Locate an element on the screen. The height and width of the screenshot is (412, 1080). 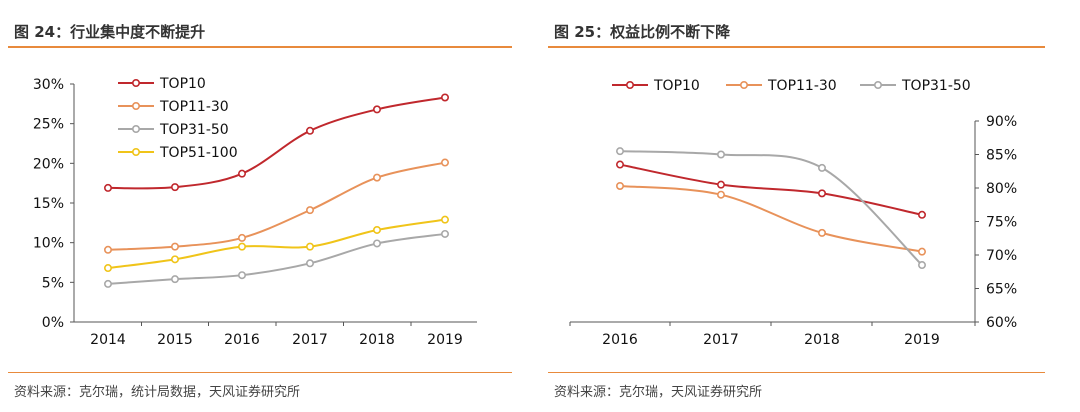
y-tick-label: 65% is located at coordinates (1001, 290).